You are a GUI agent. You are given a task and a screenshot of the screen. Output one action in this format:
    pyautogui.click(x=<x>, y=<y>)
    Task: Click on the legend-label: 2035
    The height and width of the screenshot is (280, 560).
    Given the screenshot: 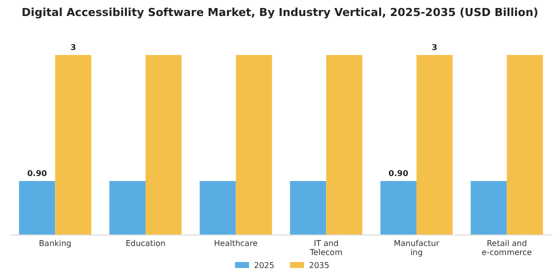 What is the action you would take?
    pyautogui.click(x=319, y=265)
    